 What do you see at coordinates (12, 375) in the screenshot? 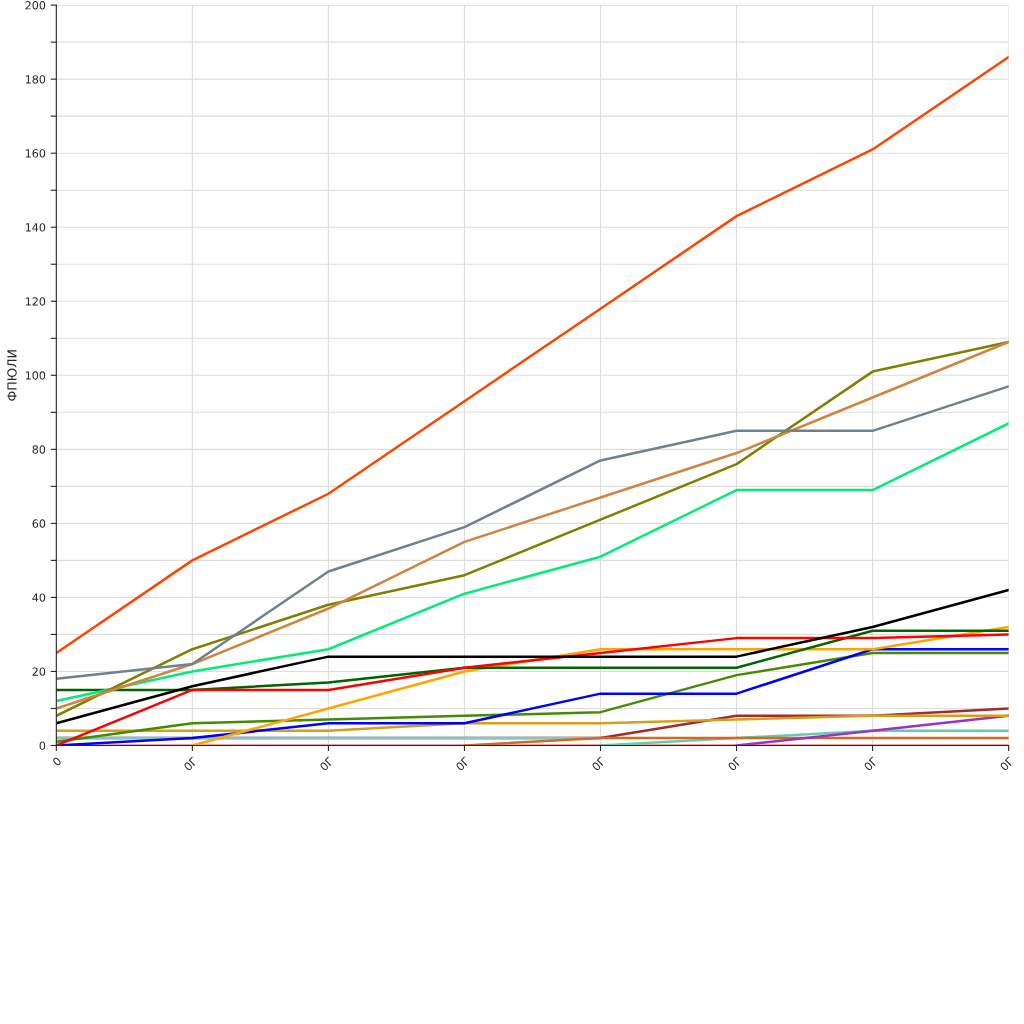
I see `y-axis-title: ФПЮЛИ` at bounding box center [12, 375].